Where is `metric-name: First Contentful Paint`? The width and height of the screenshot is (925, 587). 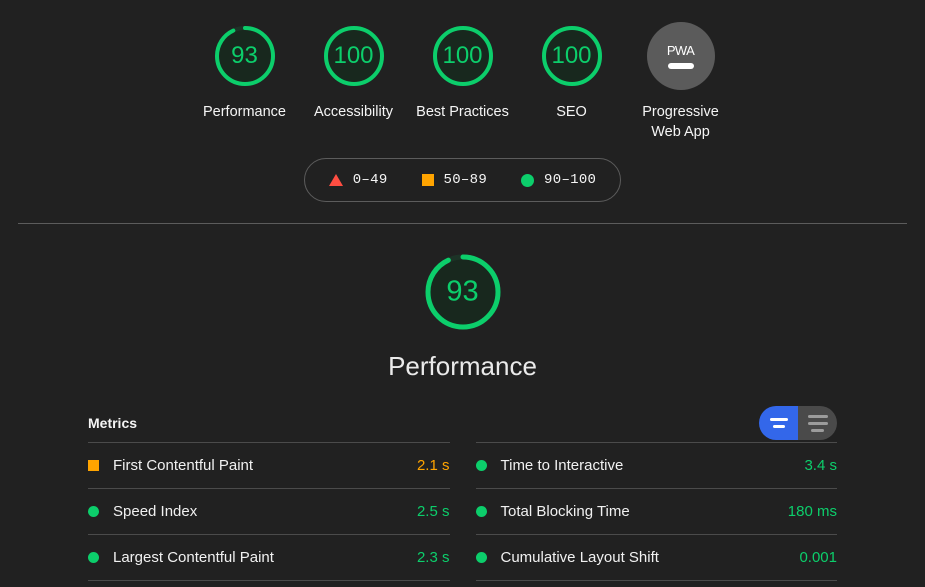
metric-name: First Contentful Paint is located at coordinates (183, 466).